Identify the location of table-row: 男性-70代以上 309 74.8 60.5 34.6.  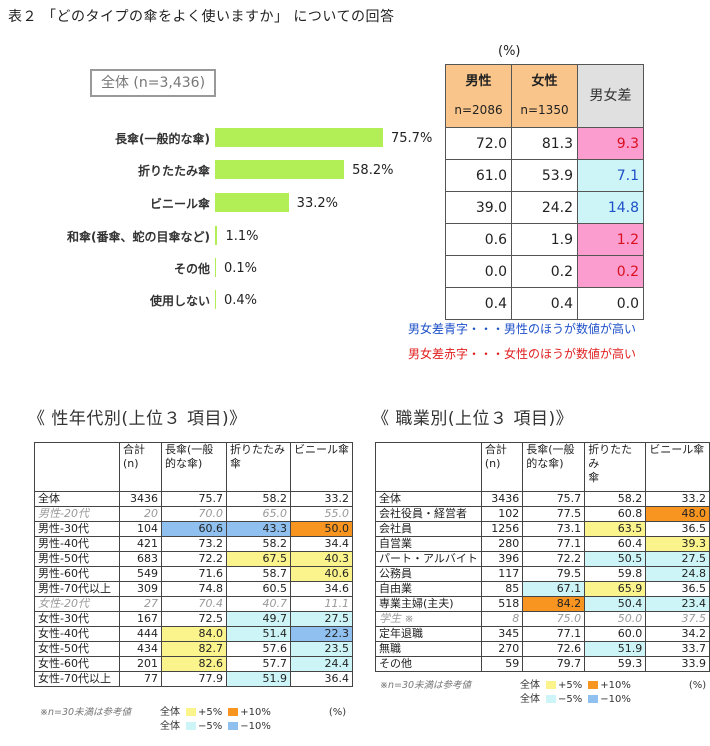
(193, 589).